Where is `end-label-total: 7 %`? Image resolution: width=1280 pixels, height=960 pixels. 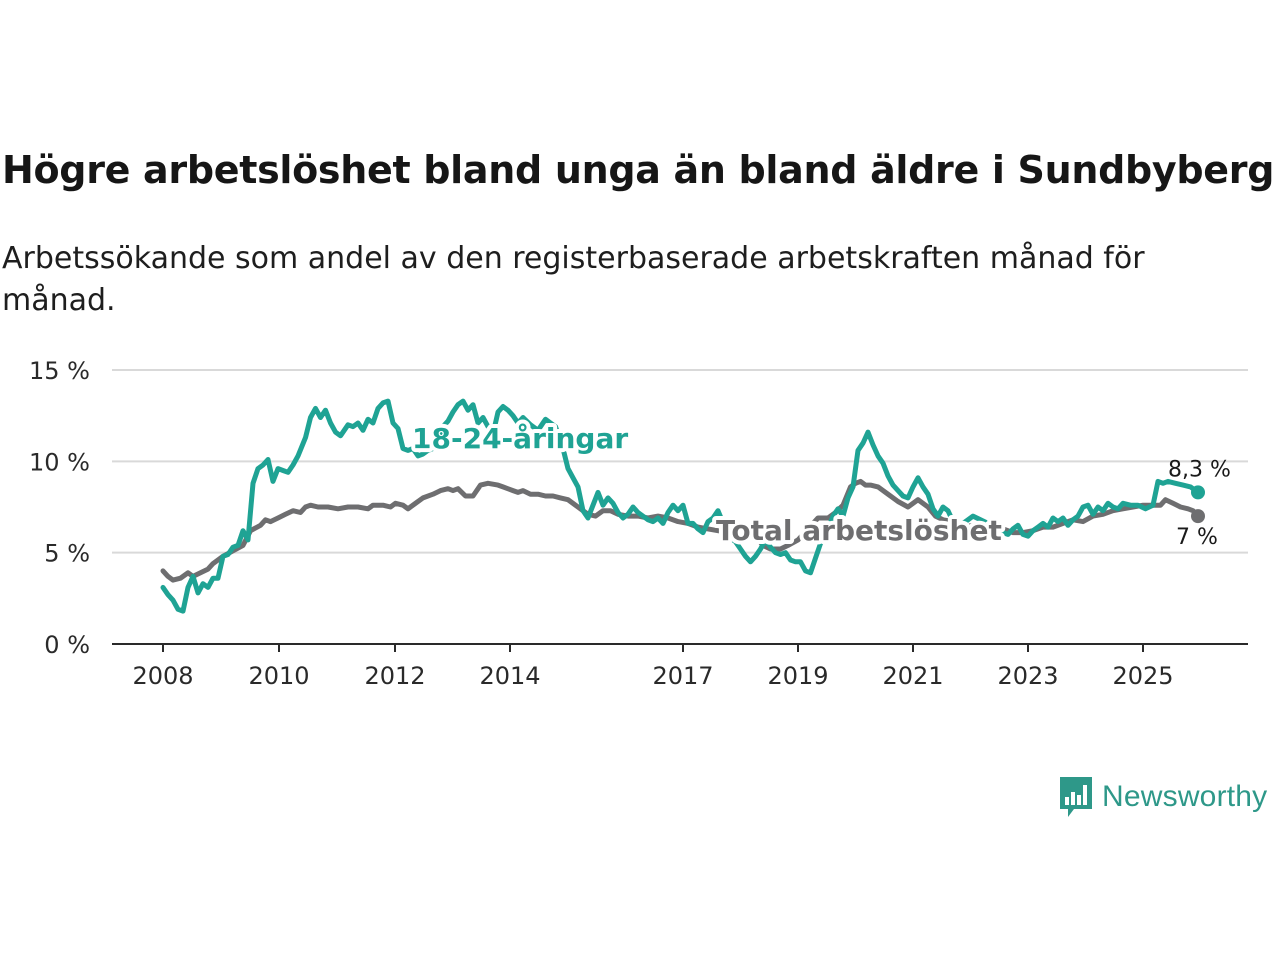
end-label-total: 7 % is located at coordinates (1197, 537).